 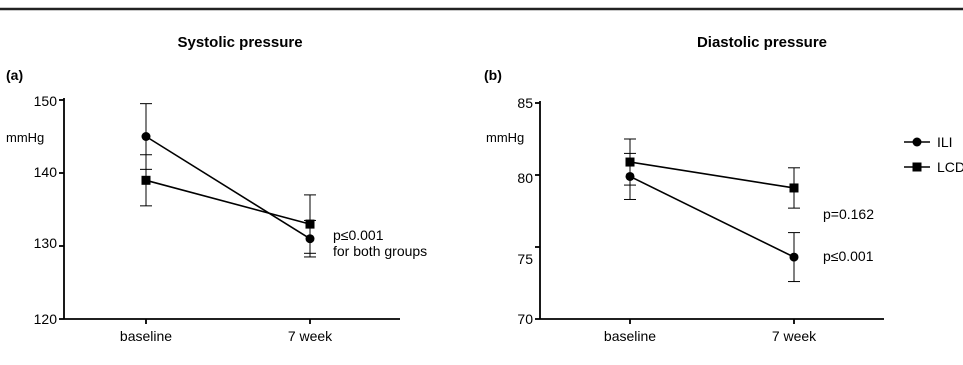 What do you see at coordinates (358, 235) in the screenshot?
I see `panel-a-annotation-p: p≤0.001` at bounding box center [358, 235].